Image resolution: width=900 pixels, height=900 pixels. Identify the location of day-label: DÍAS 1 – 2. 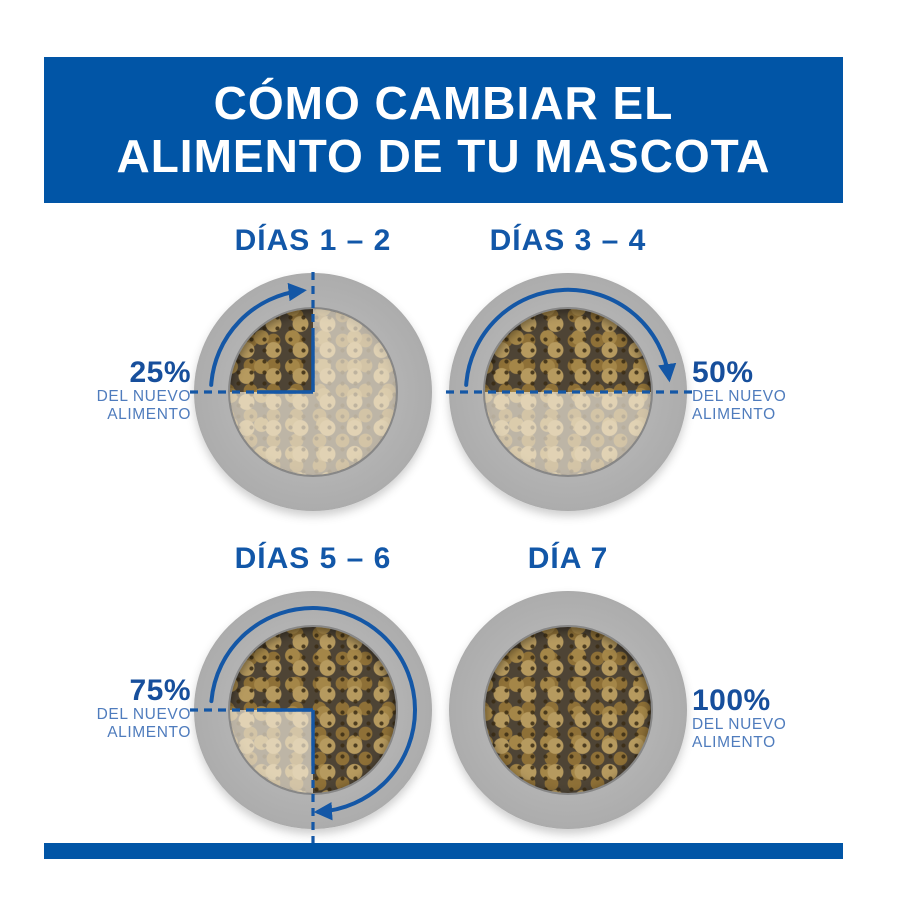
(313, 240).